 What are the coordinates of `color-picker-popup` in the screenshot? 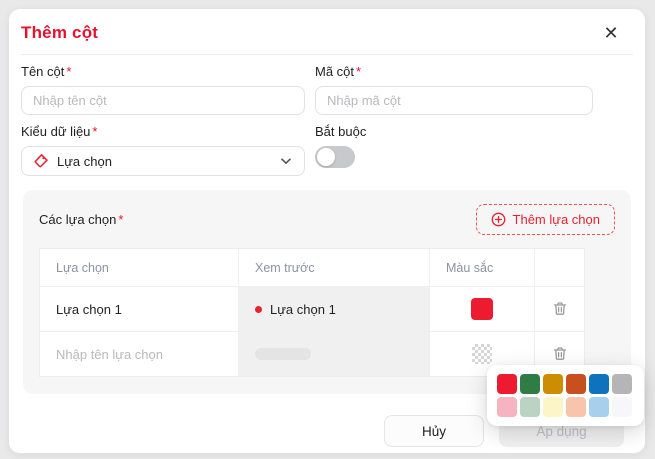 It's located at (565, 395).